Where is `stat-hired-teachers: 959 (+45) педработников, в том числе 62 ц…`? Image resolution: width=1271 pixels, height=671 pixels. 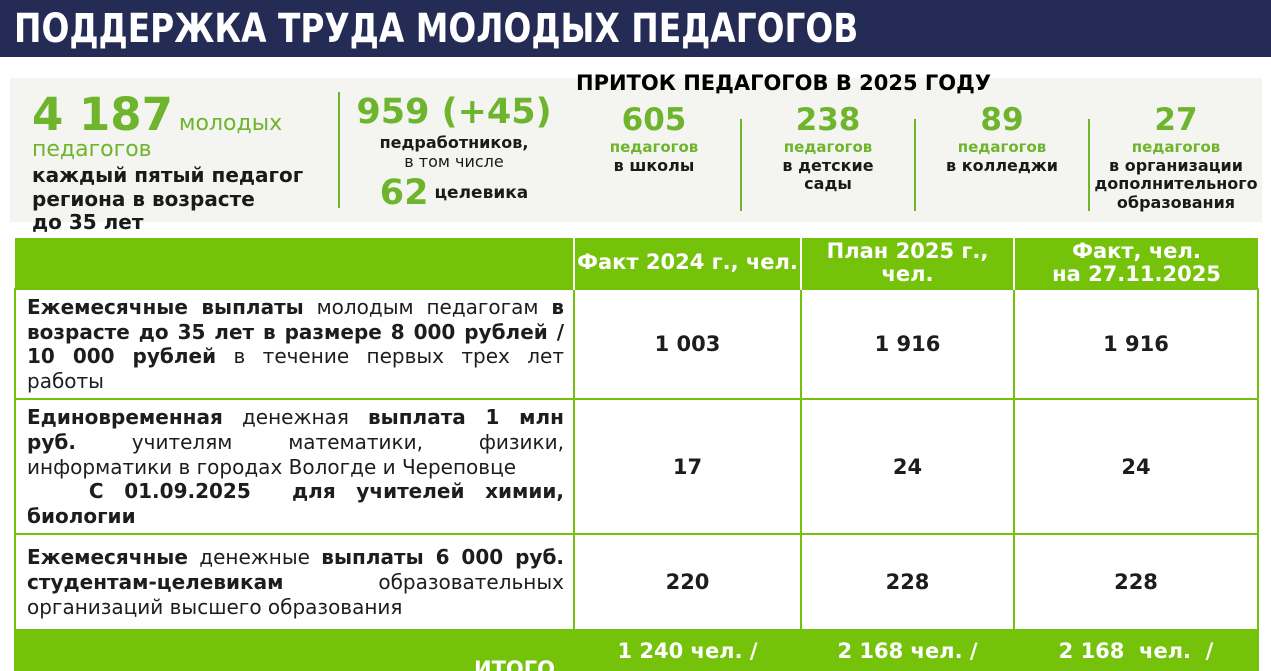 stat-hired-teachers: 959 (+45) педработников, в том числе 62 ц… is located at coordinates (454, 150).